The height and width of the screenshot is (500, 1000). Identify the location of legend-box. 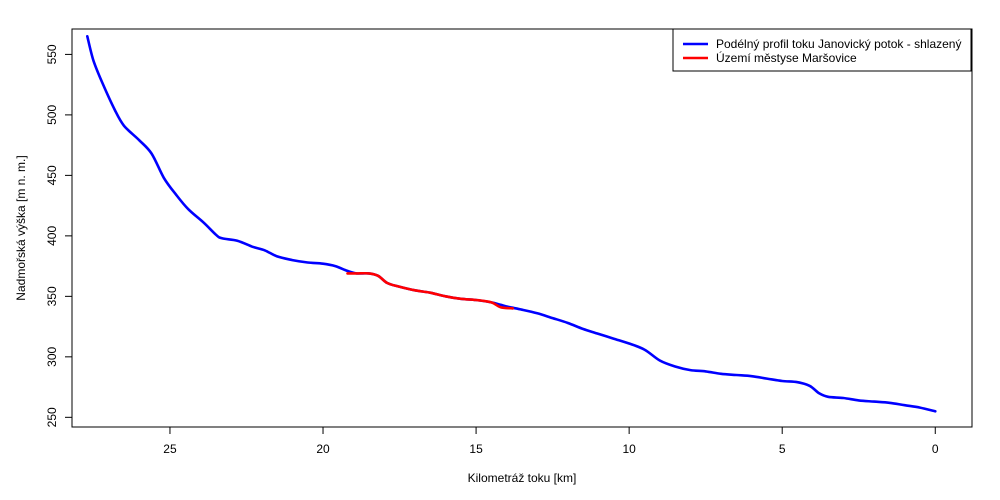
(822, 50).